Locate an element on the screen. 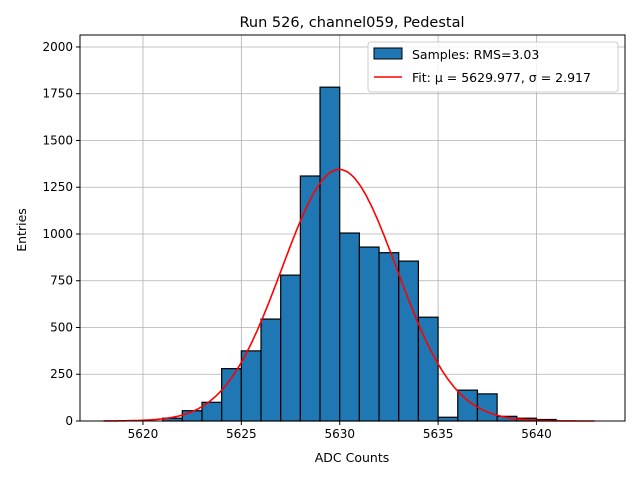  y-tick-label: 1750 is located at coordinates (57, 94).